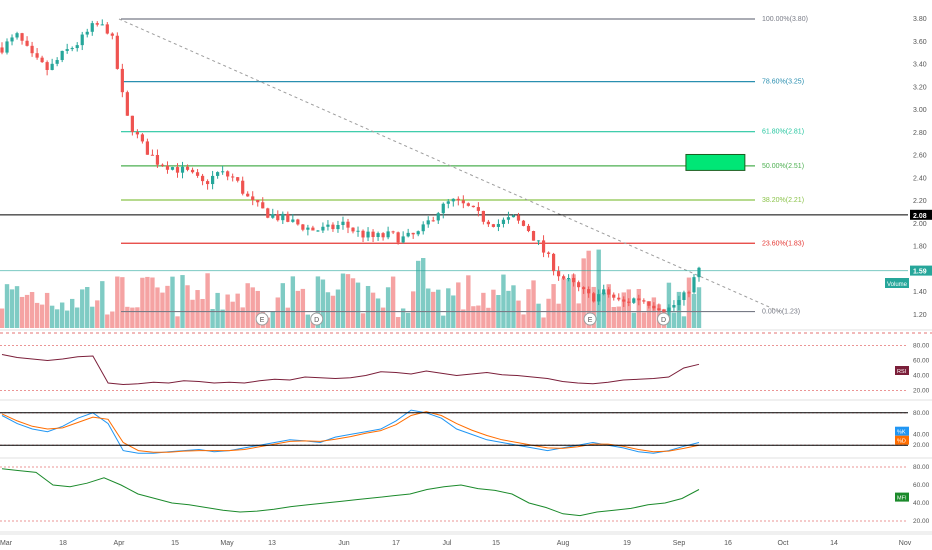 Image resolution: width=932 pixels, height=550 pixels. What do you see at coordinates (921, 391) in the screenshot?
I see `indicator-tick-label: 20.00` at bounding box center [921, 391].